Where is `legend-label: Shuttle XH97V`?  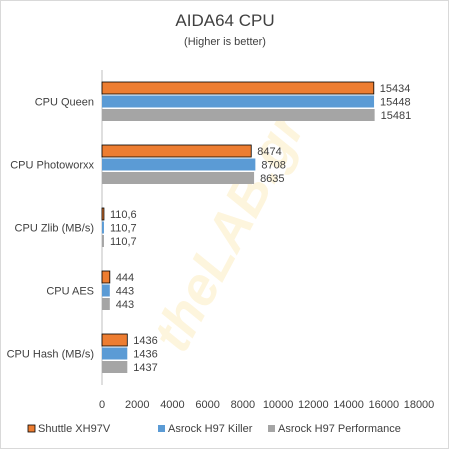 legend-label: Shuttle XH97V is located at coordinates (74, 429).